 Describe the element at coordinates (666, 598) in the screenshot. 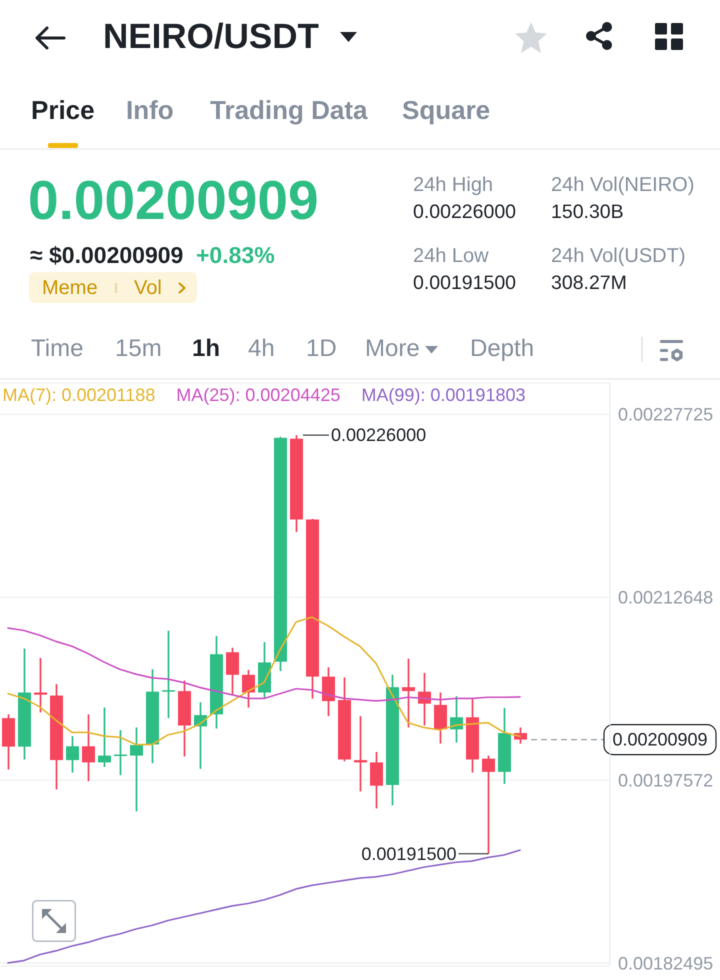

I see `y-tick-label: 0.00212648` at that location.